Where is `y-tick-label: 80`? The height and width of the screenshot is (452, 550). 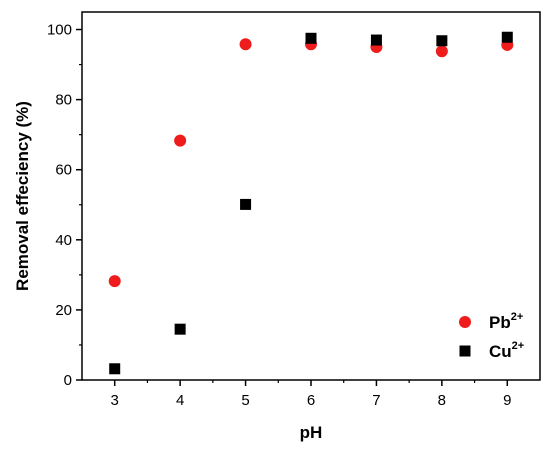 y-tick-label: 80 is located at coordinates (63, 100).